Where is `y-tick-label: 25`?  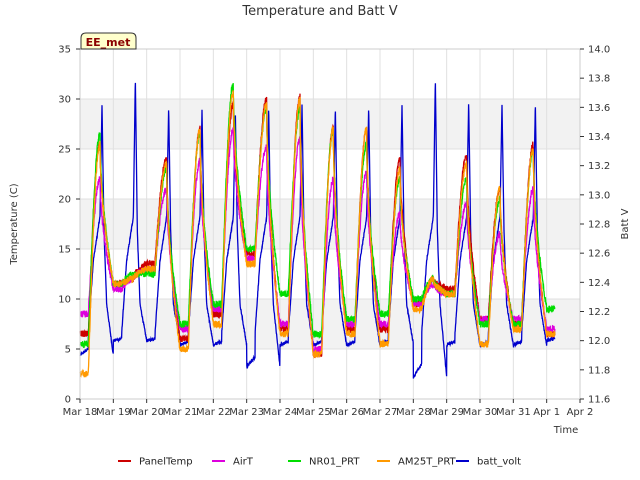
y-tick-label: 25 is located at coordinates (64, 150).